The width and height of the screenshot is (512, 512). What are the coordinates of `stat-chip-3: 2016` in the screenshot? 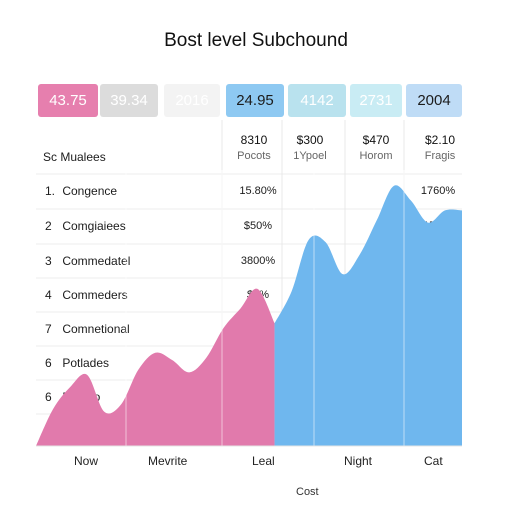 It's located at (192, 100).